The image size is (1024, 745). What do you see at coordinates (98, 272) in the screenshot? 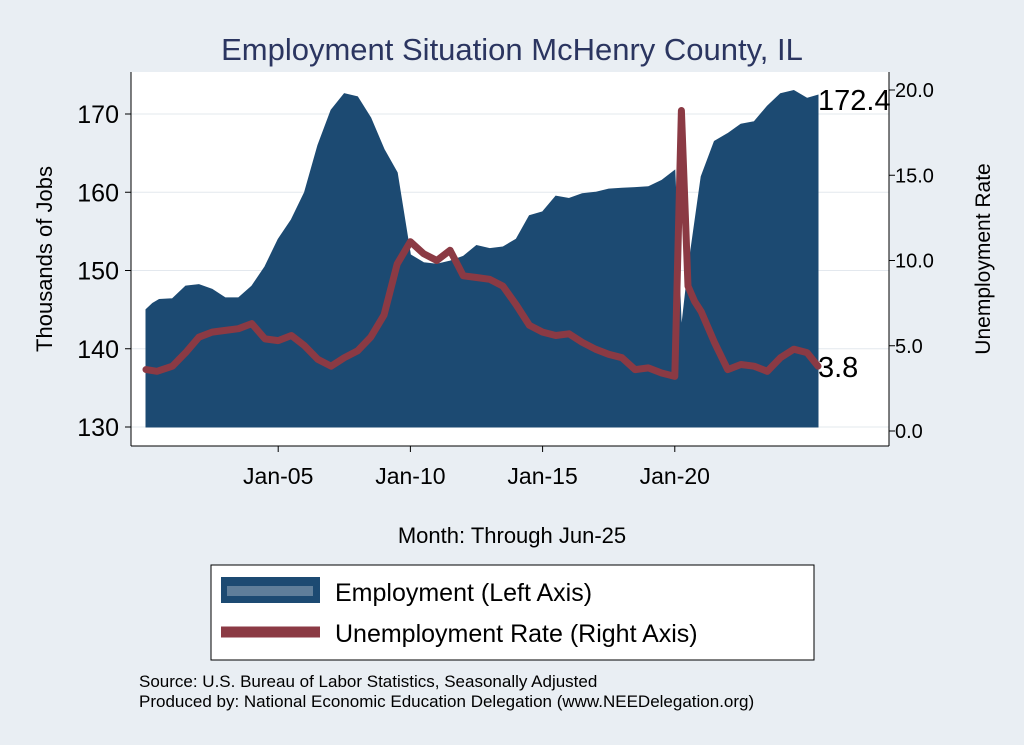
I see `left-tick-label-2: 150` at bounding box center [98, 272].